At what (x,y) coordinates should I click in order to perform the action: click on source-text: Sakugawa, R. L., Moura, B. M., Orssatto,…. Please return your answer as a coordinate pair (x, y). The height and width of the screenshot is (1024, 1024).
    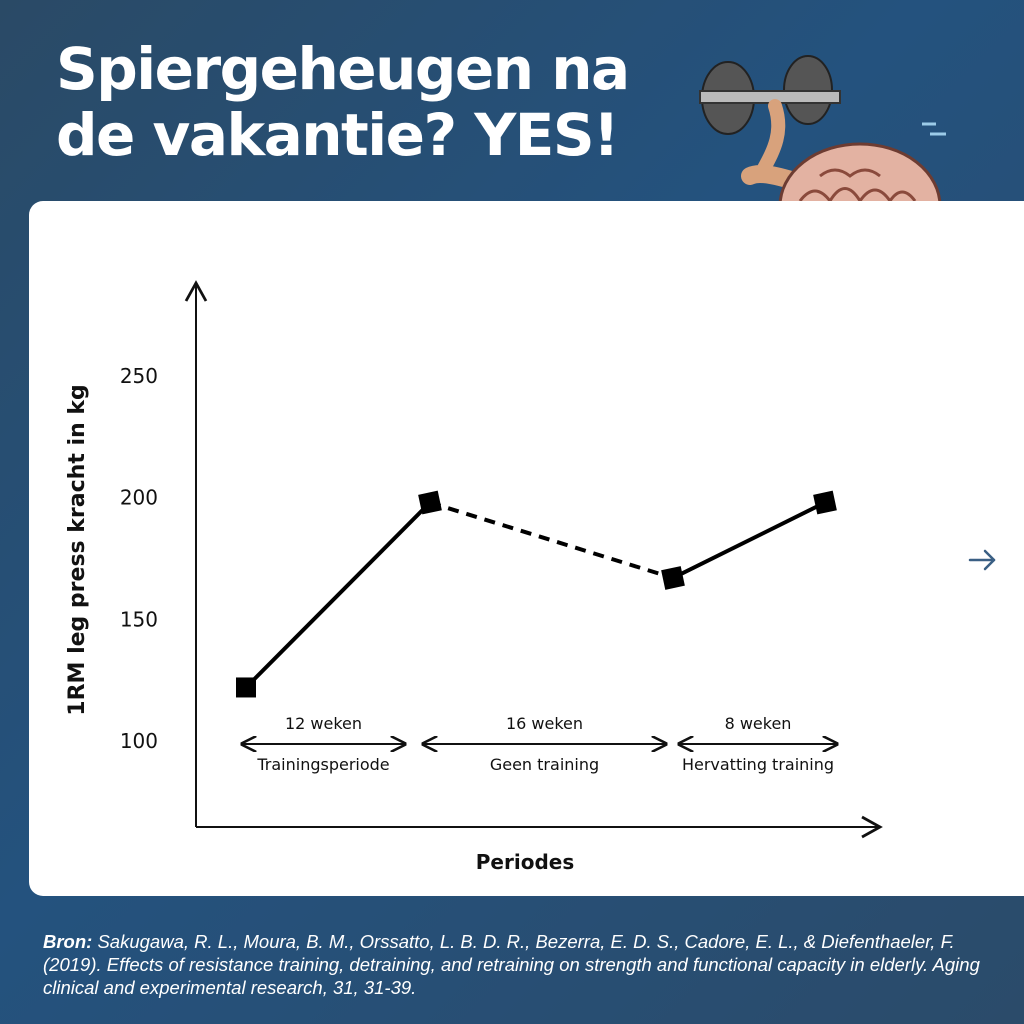
    Looking at the image, I should click on (511, 964).